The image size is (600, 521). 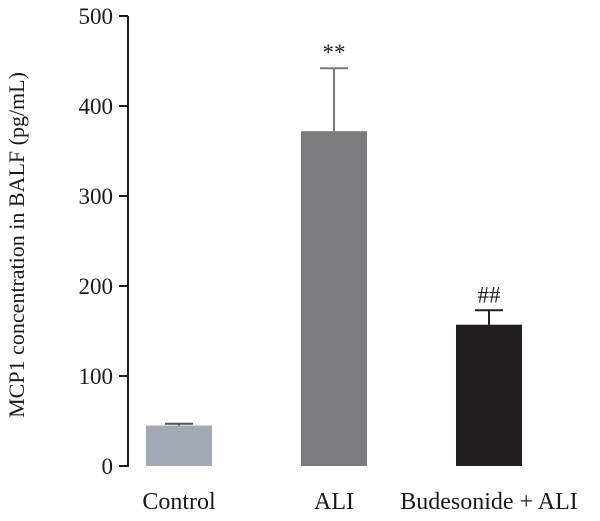 I want to click on y-tick-label: 100, so click(x=96, y=376).